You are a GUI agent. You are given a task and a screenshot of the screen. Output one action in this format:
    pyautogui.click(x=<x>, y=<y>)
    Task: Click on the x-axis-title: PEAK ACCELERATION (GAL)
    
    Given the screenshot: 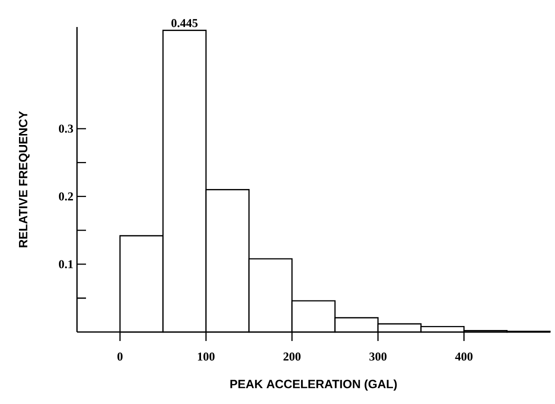 What is the action you would take?
    pyautogui.click(x=313, y=385)
    